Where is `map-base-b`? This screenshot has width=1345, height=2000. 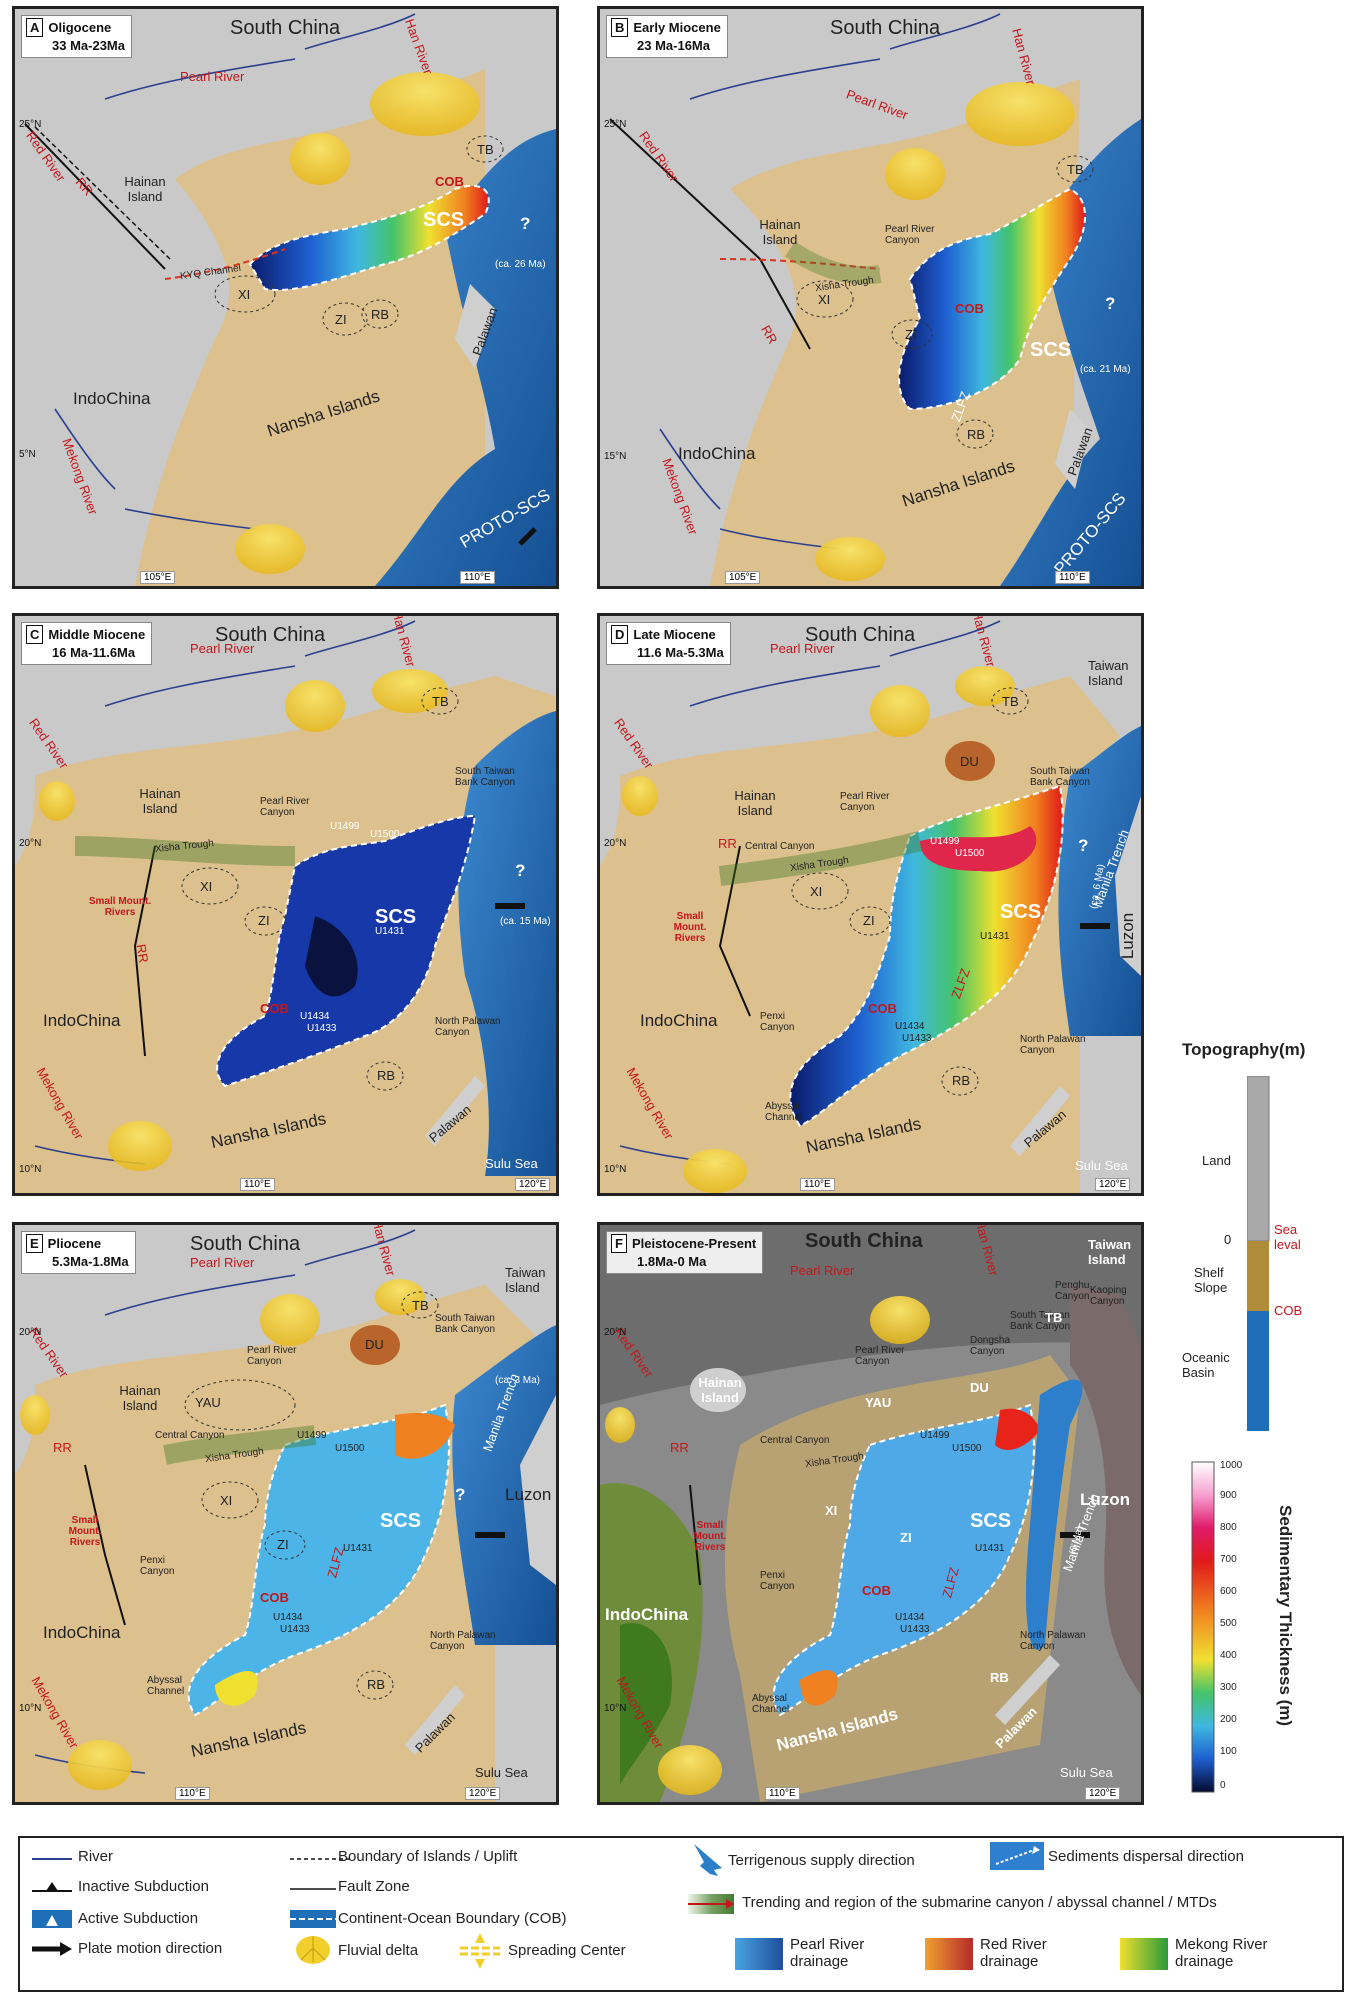
map-base-b is located at coordinates (870, 297).